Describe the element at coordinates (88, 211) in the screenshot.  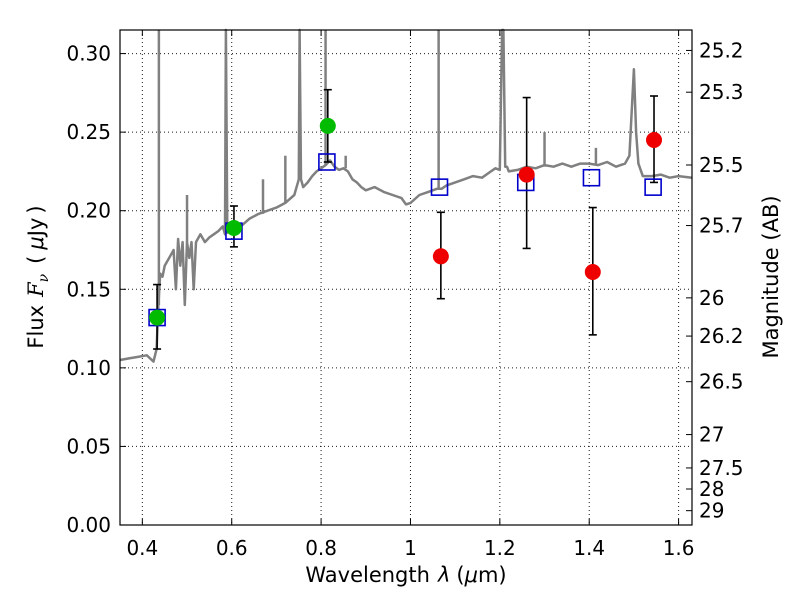
I see `y-tick-label-4: 0.20` at that location.